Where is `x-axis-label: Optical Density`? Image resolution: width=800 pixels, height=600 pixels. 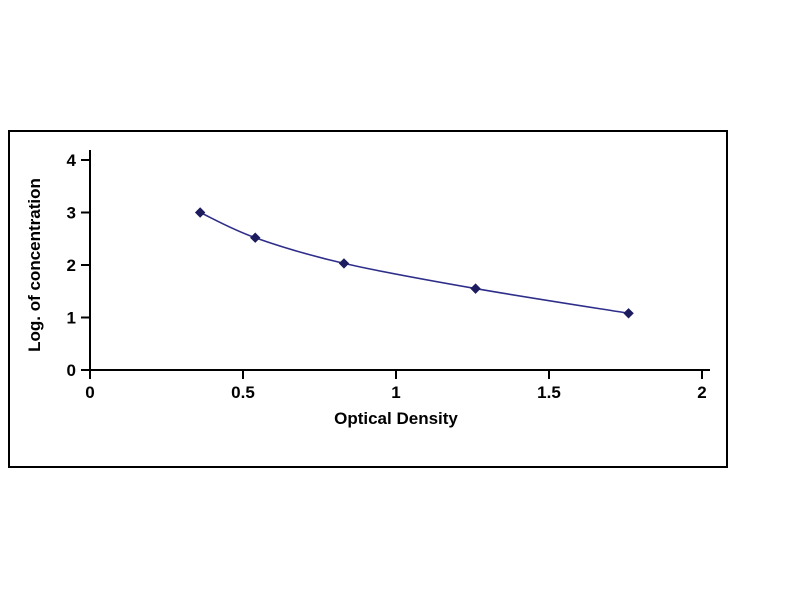
x-axis-label: Optical Density is located at coordinates (396, 418).